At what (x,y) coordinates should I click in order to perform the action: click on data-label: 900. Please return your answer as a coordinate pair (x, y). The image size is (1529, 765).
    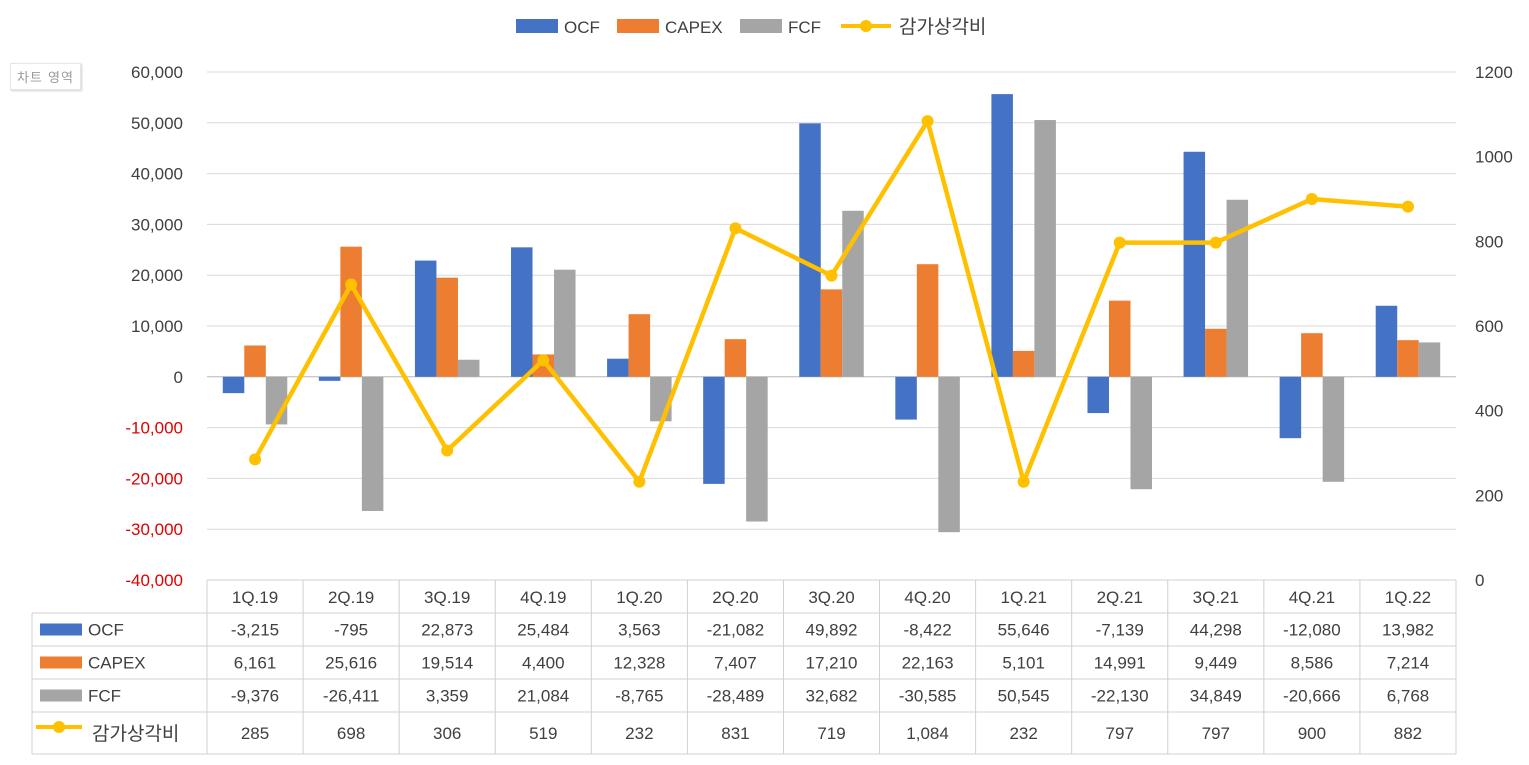
    Looking at the image, I should click on (1312, 733).